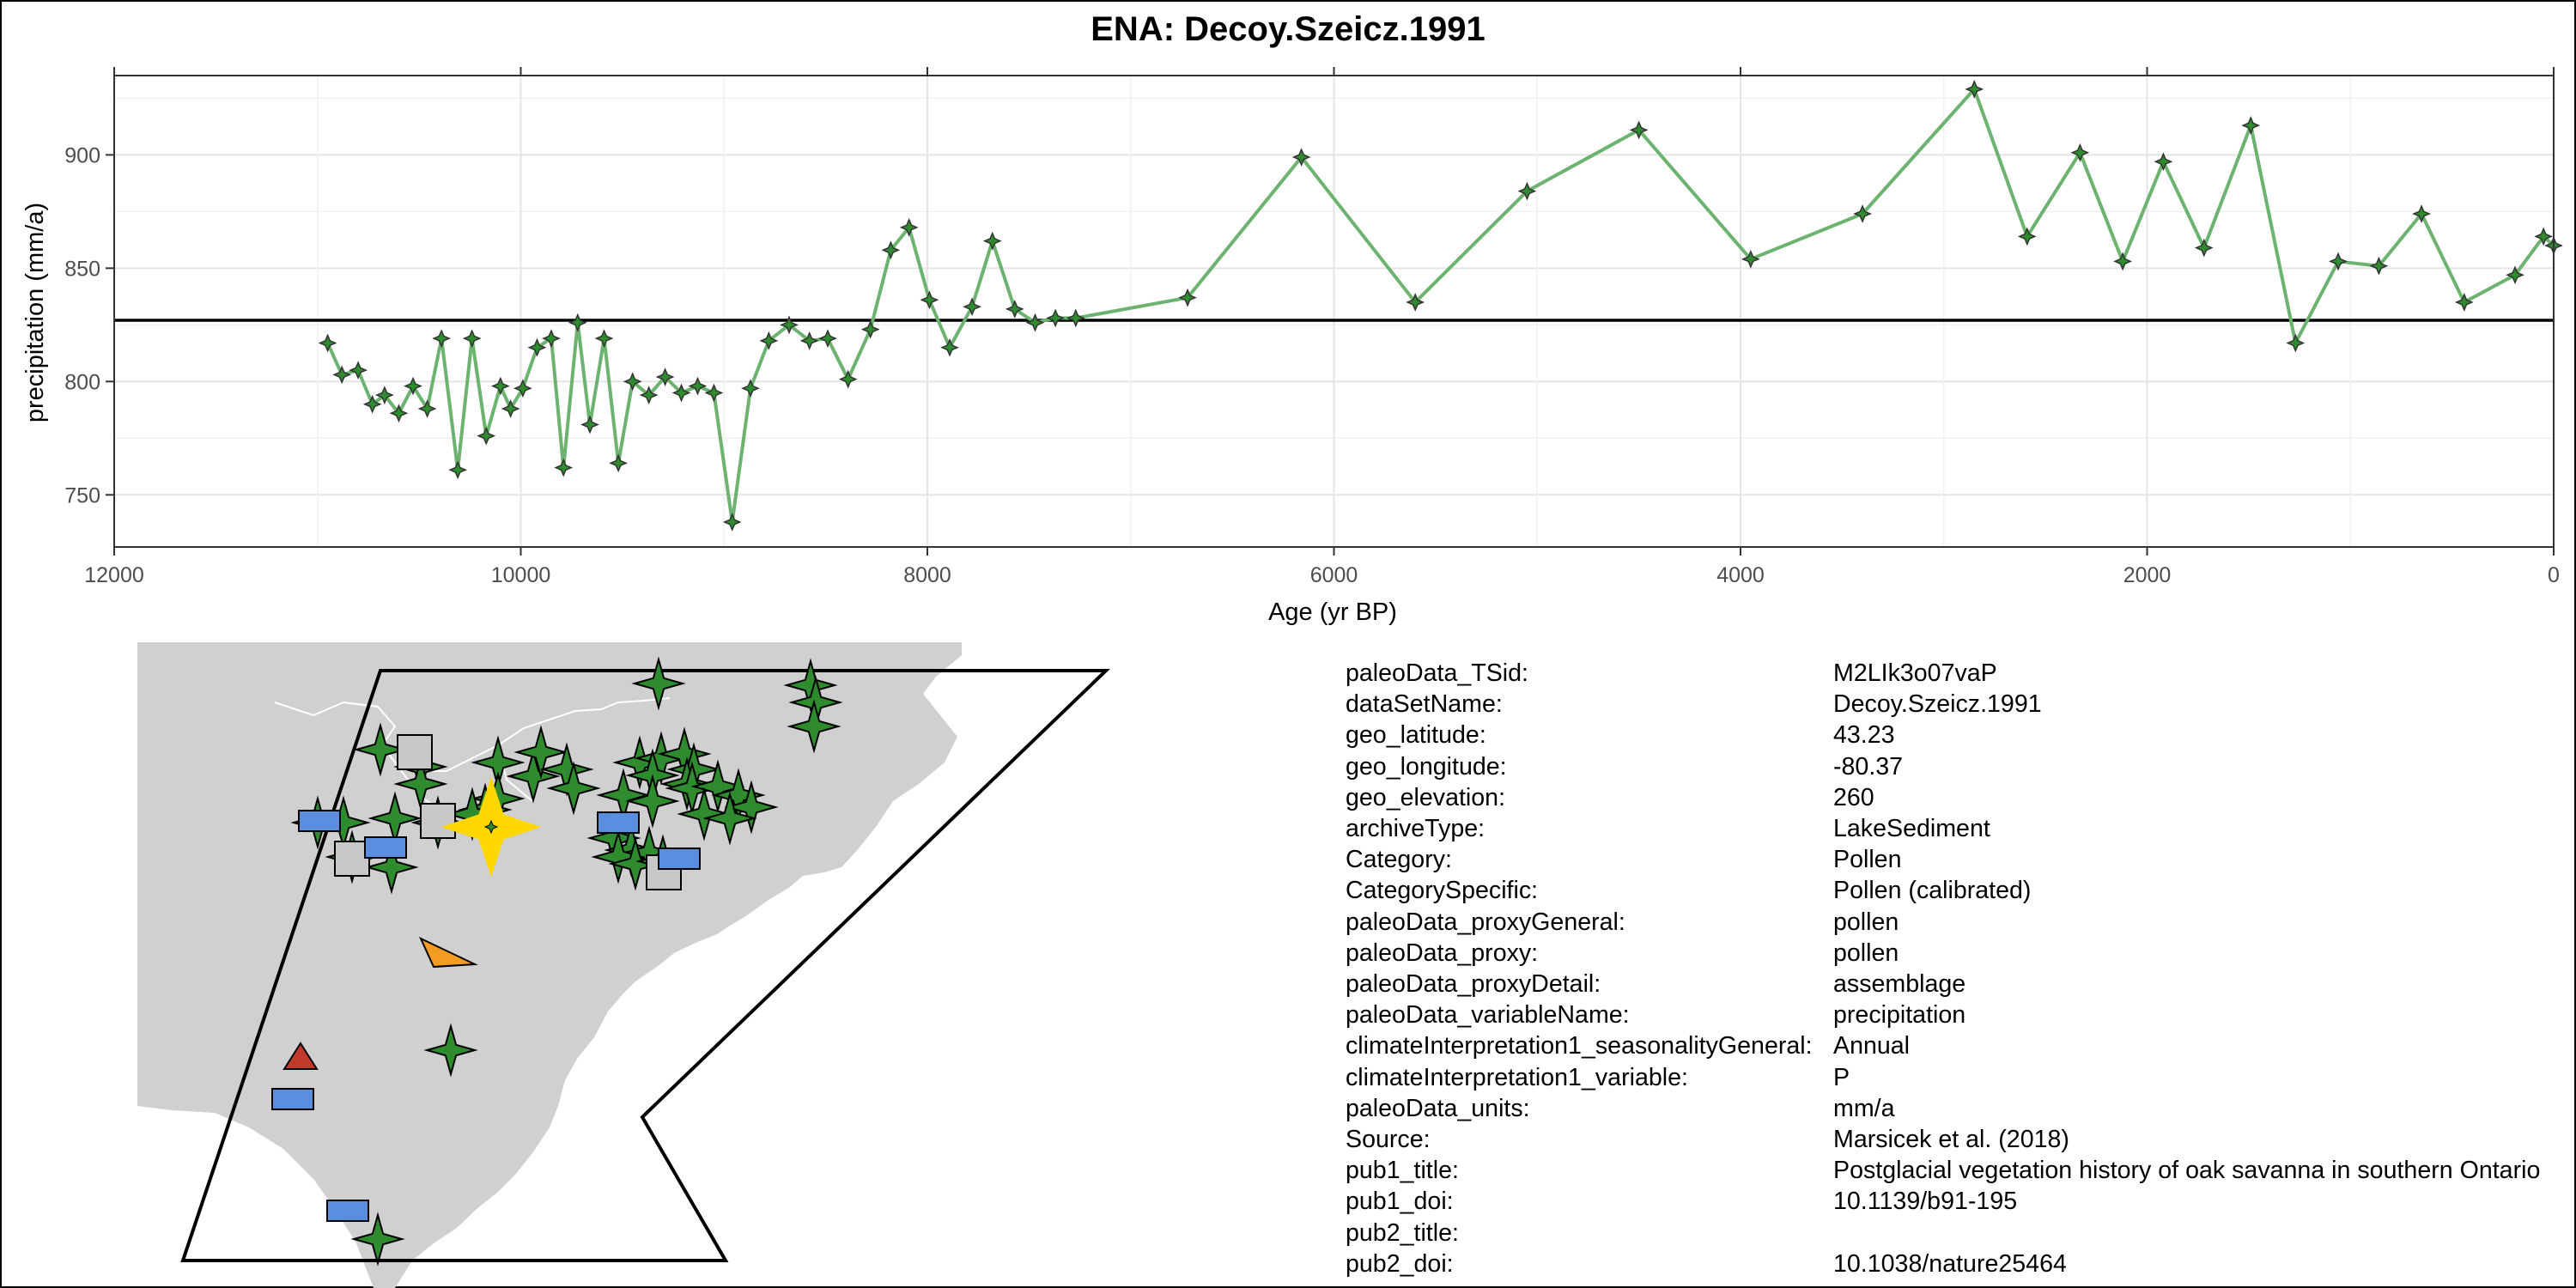  What do you see at coordinates (1915, 673) in the screenshot?
I see `metadata-value: M2LIk3o07vaP` at bounding box center [1915, 673].